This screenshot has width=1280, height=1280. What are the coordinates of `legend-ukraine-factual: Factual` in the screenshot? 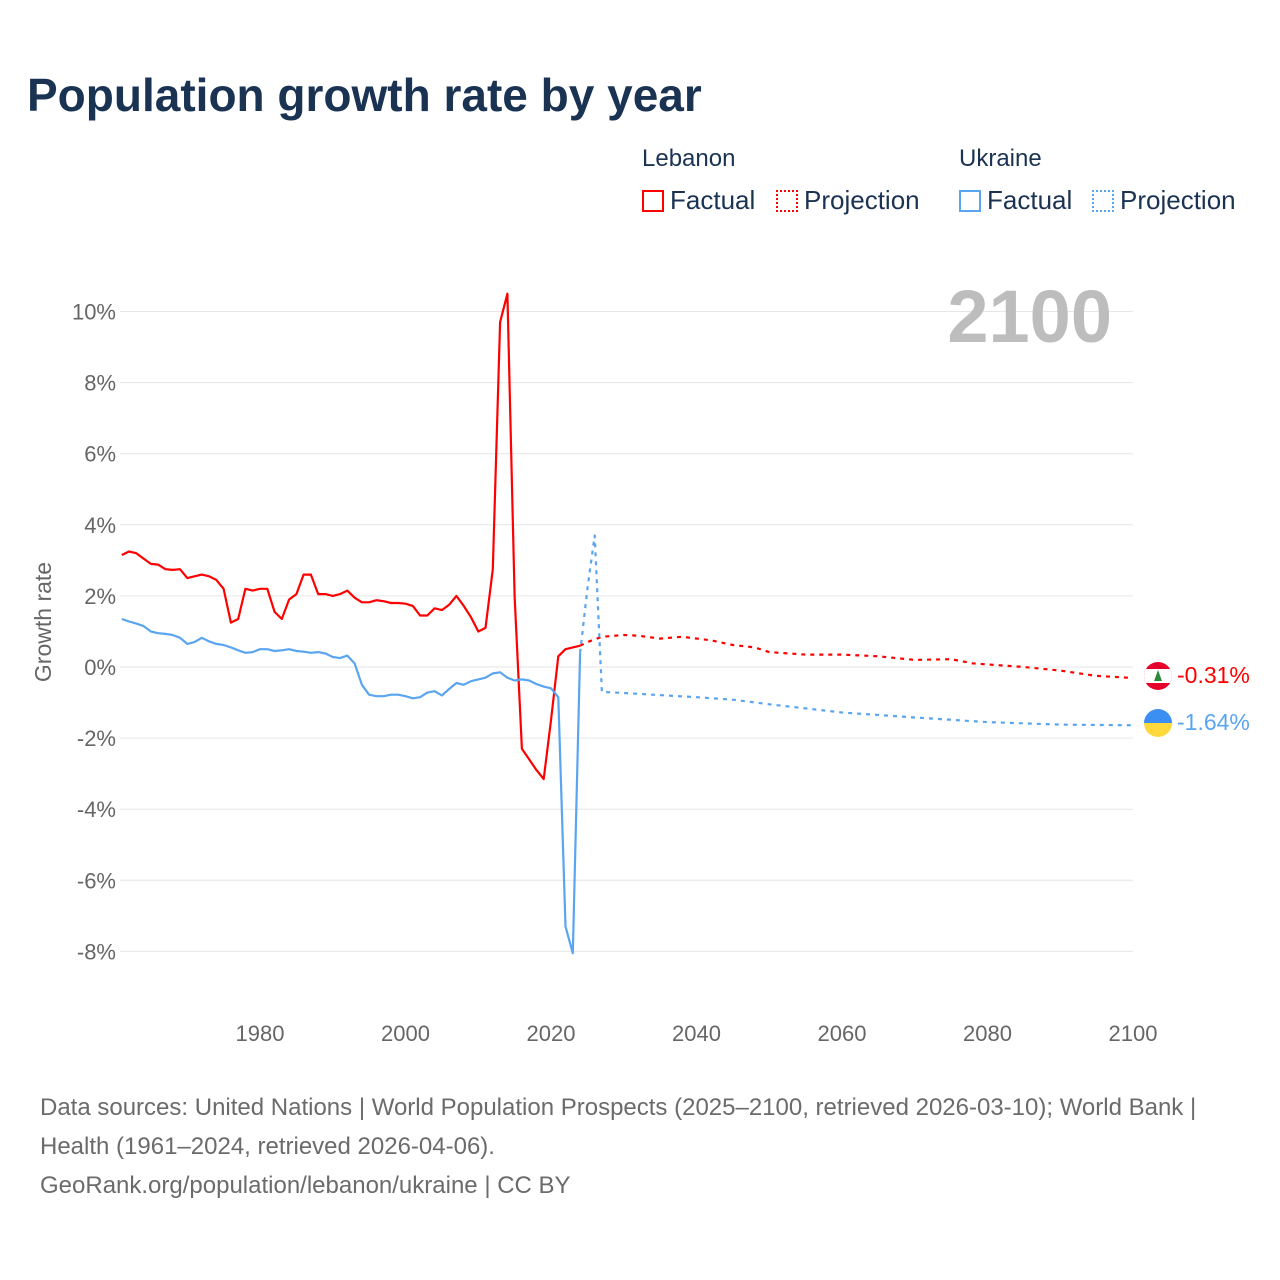 It's located at (1015, 200).